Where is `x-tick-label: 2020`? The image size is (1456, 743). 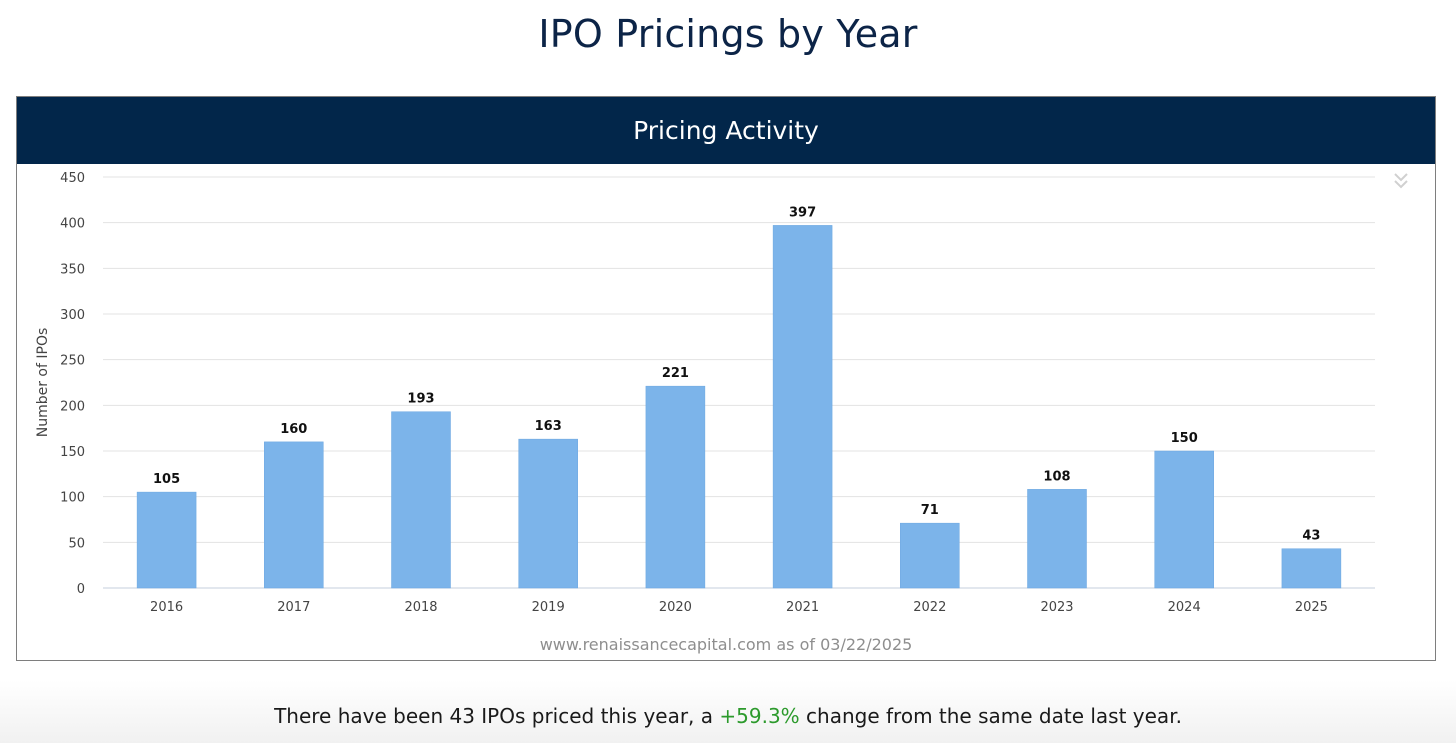
x-tick-label: 2020 is located at coordinates (675, 607).